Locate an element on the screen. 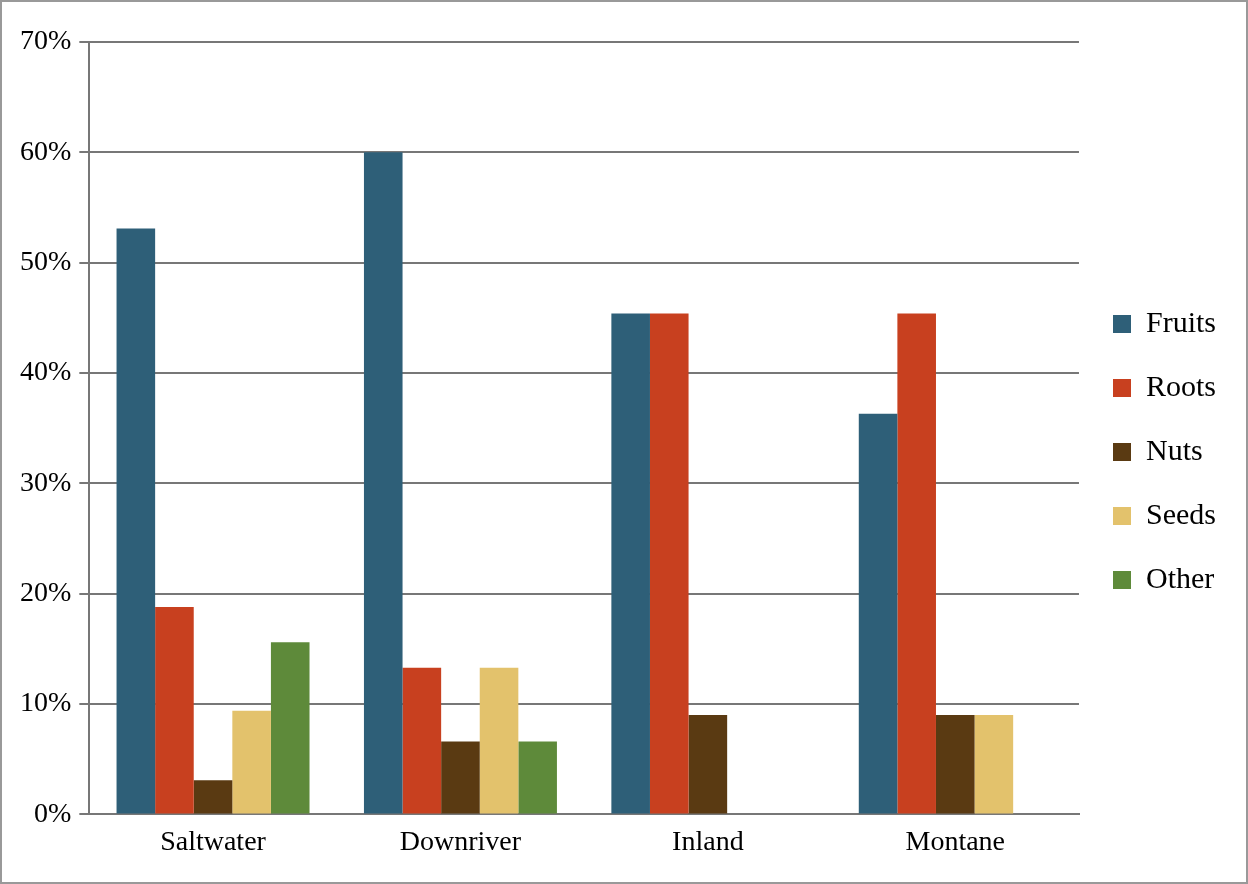 The height and width of the screenshot is (884, 1248). legend-label: Other is located at coordinates (1180, 577).